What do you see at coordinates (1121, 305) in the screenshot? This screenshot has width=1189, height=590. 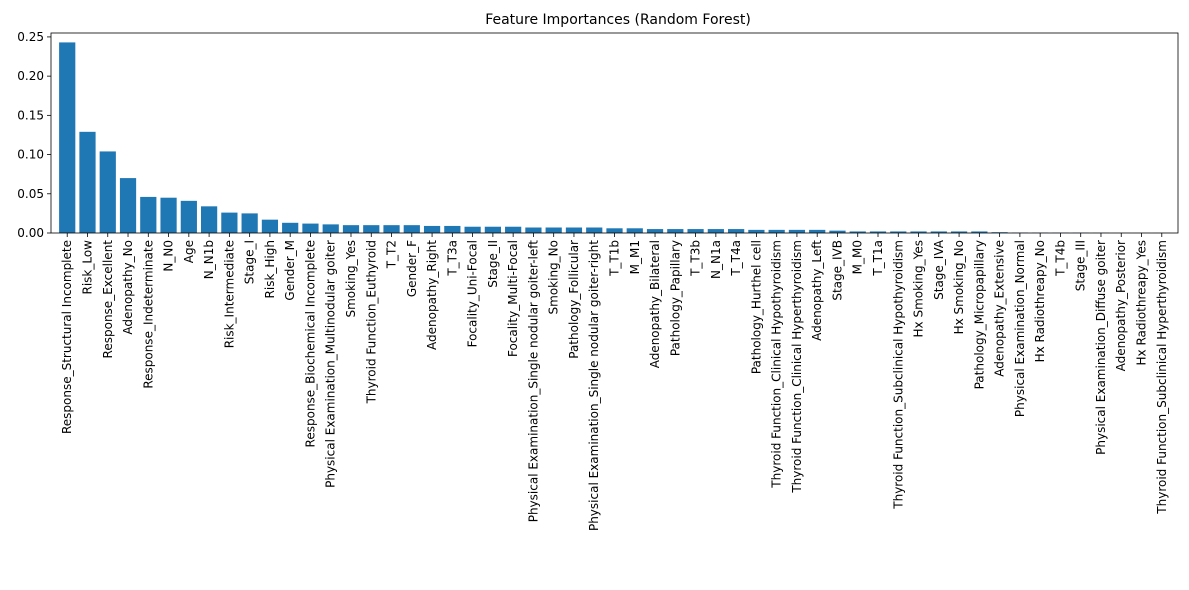 I see `x-tick-label: Adenopathy_Posterior` at bounding box center [1121, 305].